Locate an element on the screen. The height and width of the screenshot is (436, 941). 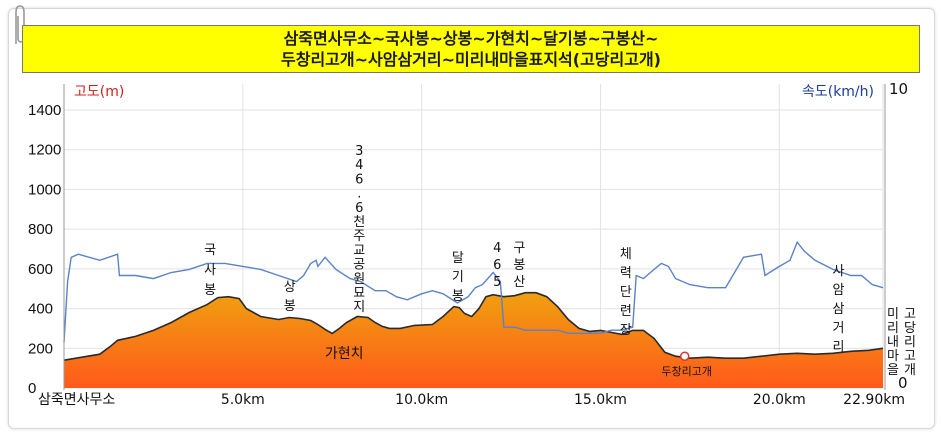
y-right-tick-label: 10 is located at coordinates (898, 89).